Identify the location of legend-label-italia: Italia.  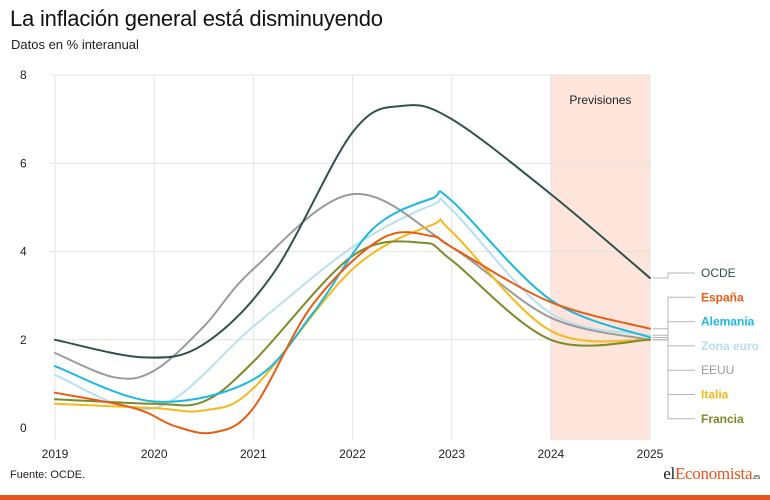
(715, 395).